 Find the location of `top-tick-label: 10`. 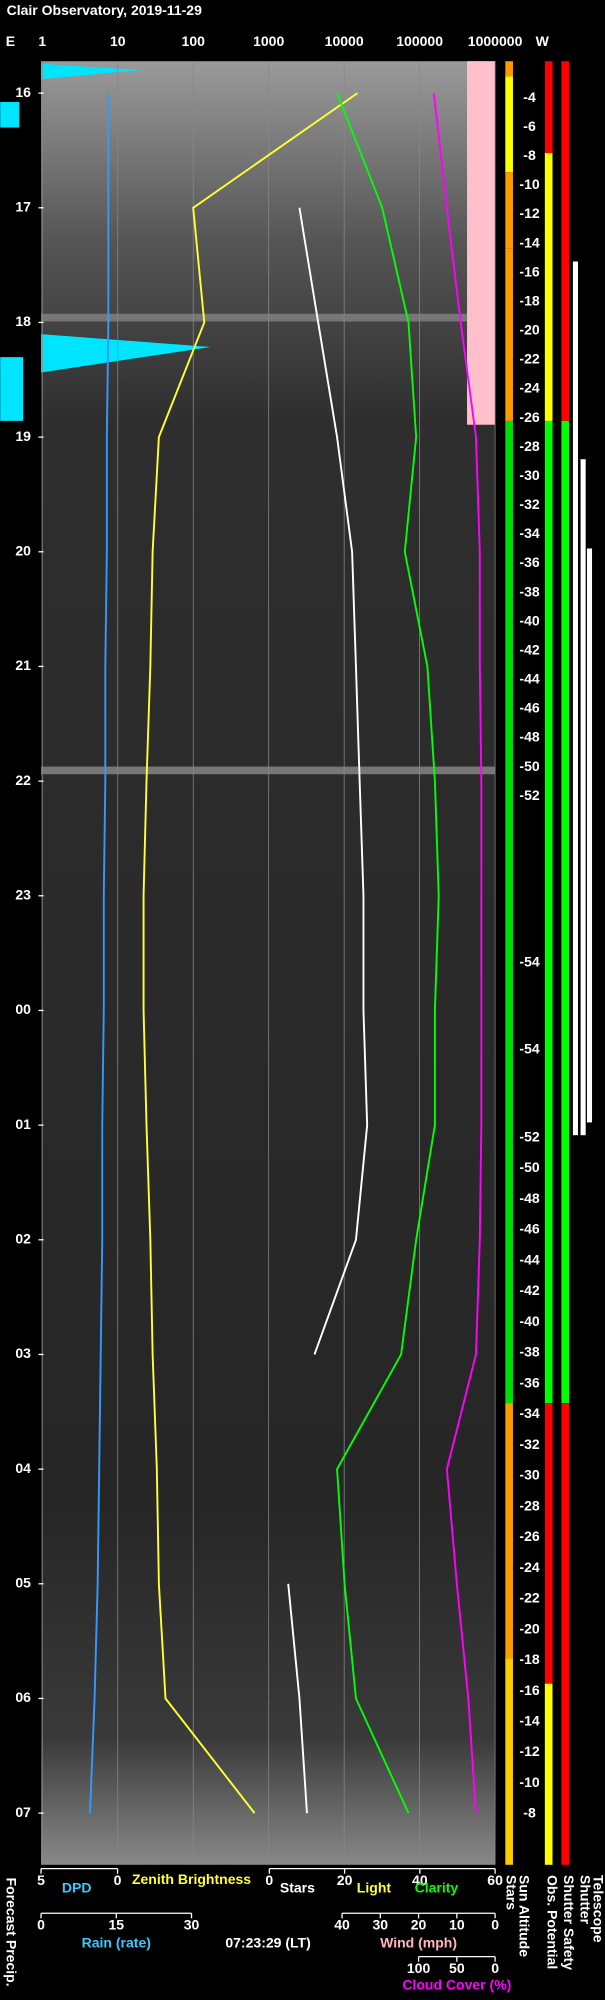

top-tick-label: 10 is located at coordinates (118, 41).